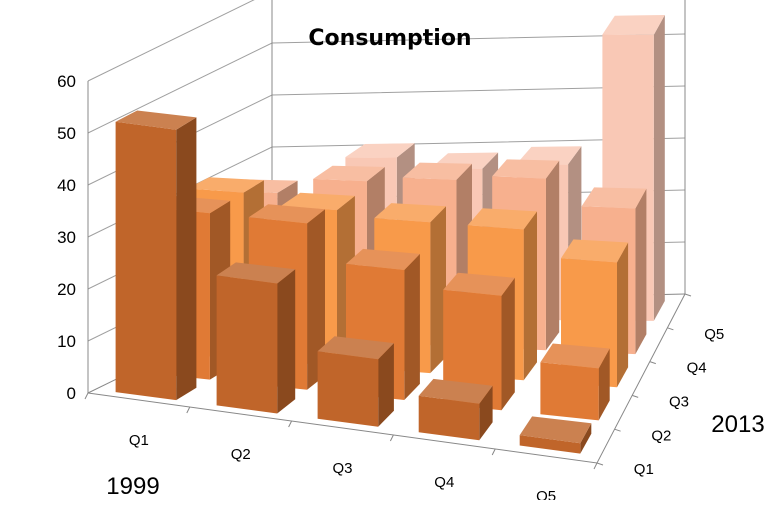 The image size is (780, 505). I want to click on bar-Q2-Q1, so click(256, 338).